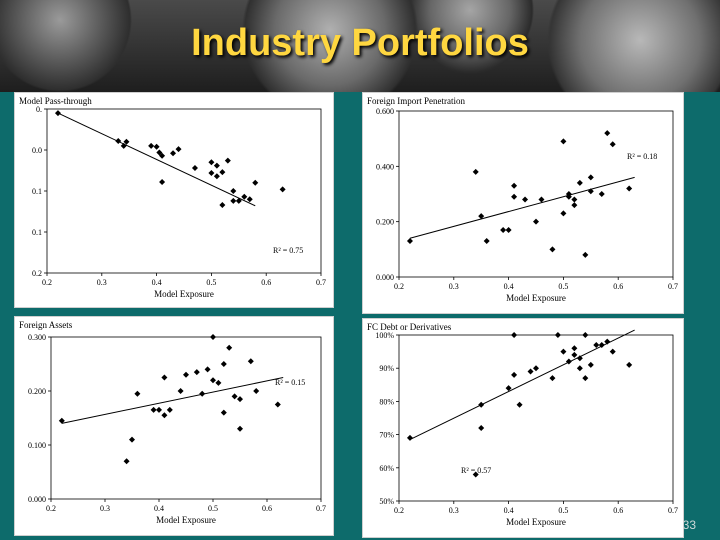 This screenshot has height=540, width=720. What do you see at coordinates (476, 470) in the screenshot?
I see `r-squared-label: R² = 0.57` at bounding box center [476, 470].